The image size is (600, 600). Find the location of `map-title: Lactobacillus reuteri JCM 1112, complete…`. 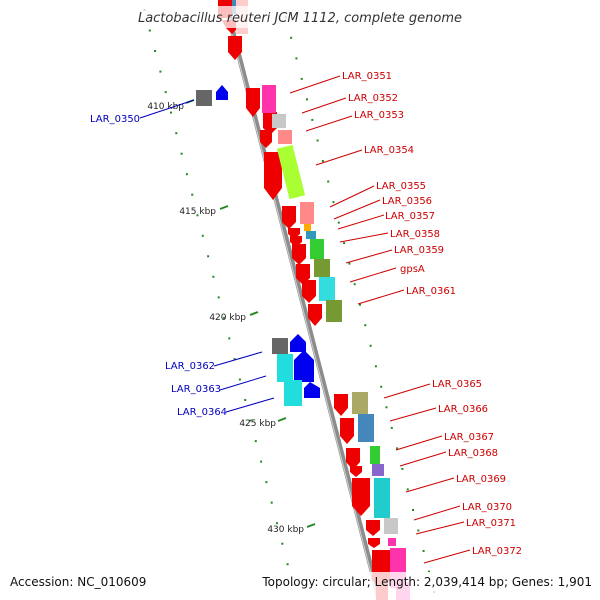

map-title: Lactobacillus reuteri JCM 1112, complete… is located at coordinates (300, 18).